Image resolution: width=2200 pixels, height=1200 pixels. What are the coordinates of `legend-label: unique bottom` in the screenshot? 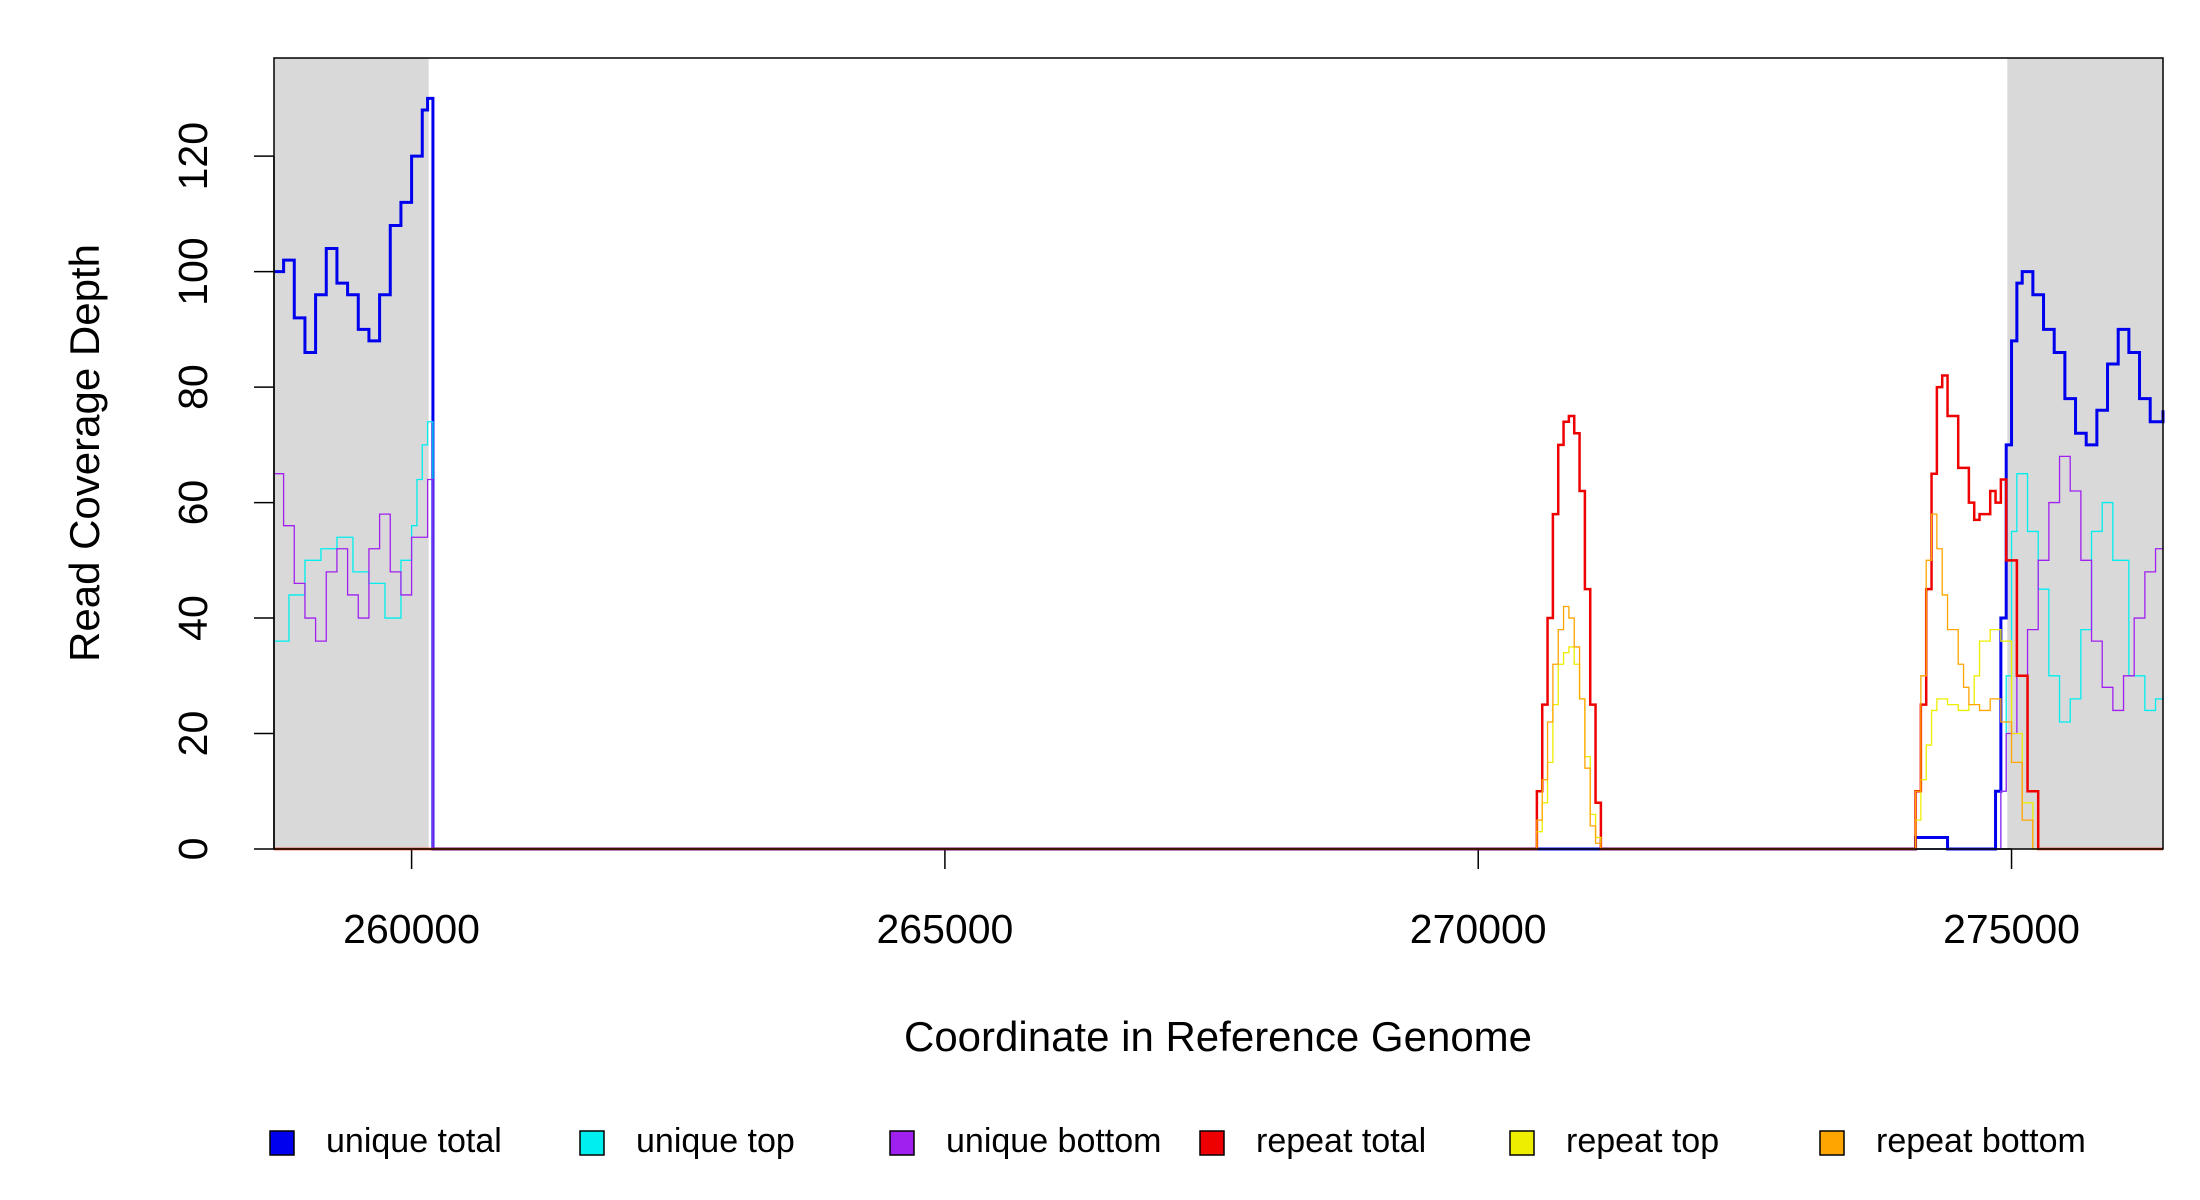 It's located at (1054, 1141).